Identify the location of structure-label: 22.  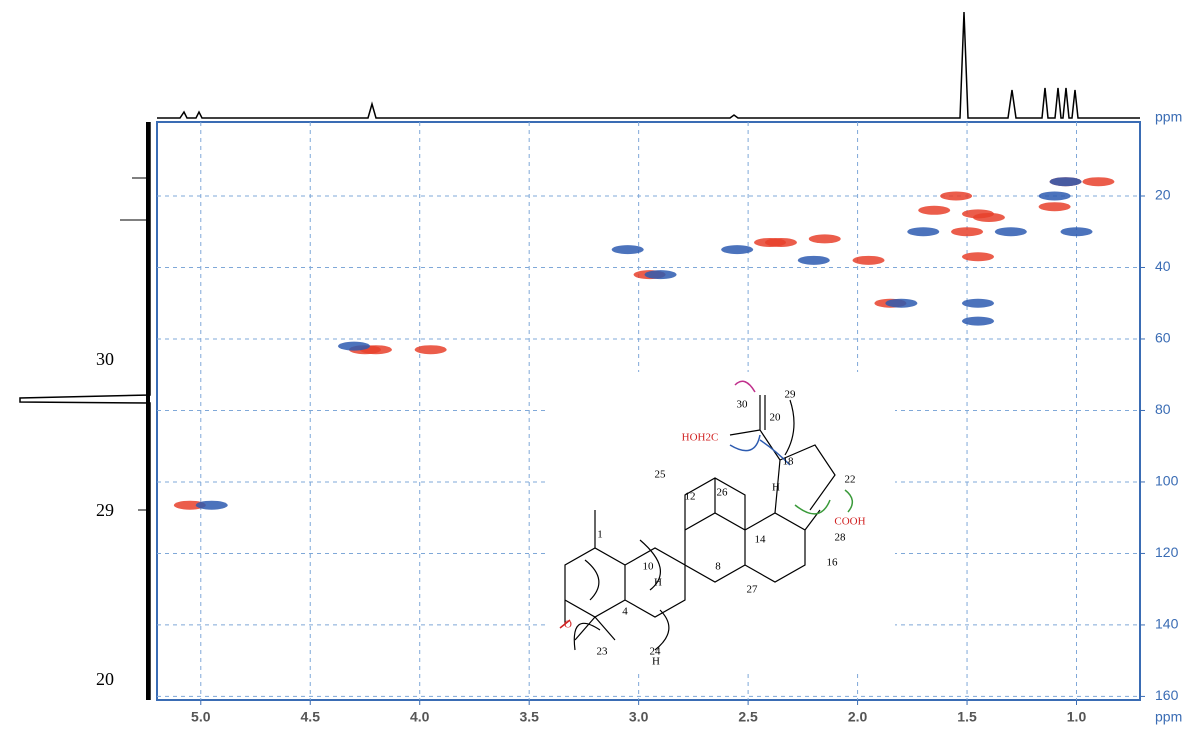
(850, 480).